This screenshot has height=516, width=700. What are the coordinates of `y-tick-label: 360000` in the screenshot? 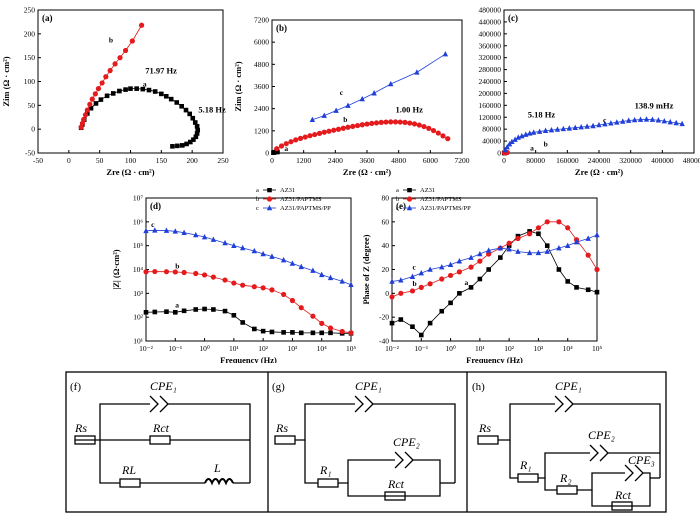 It's located at (490, 45).